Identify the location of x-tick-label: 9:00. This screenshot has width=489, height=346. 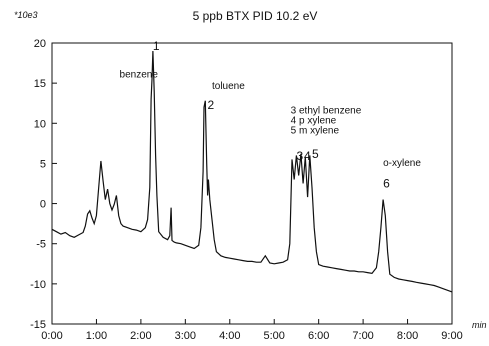
(451, 336).